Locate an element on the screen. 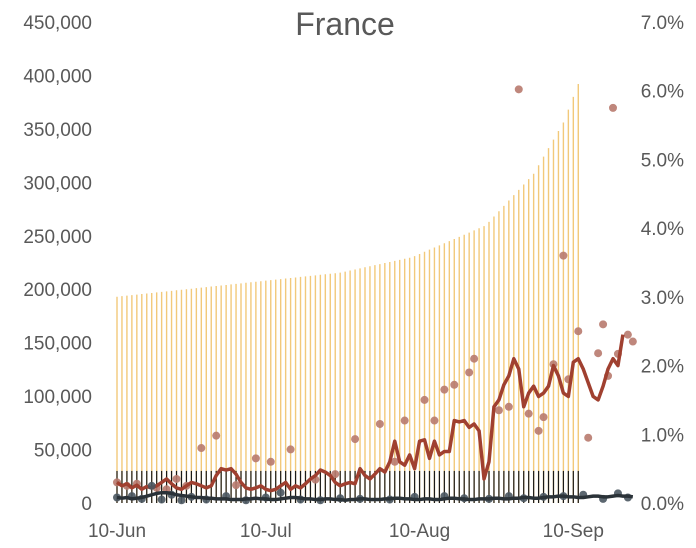 This screenshot has width=696, height=548. deaths-average-line is located at coordinates (375, 496).